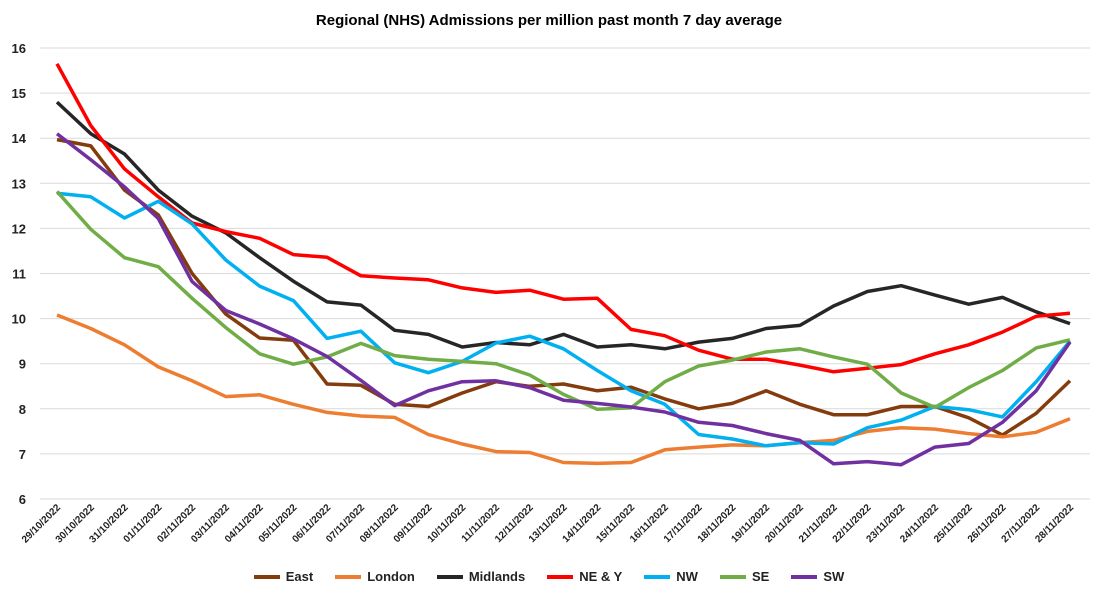 This screenshot has width=1098, height=600. What do you see at coordinates (687, 576) in the screenshot?
I see `legend-label: NW` at bounding box center [687, 576].